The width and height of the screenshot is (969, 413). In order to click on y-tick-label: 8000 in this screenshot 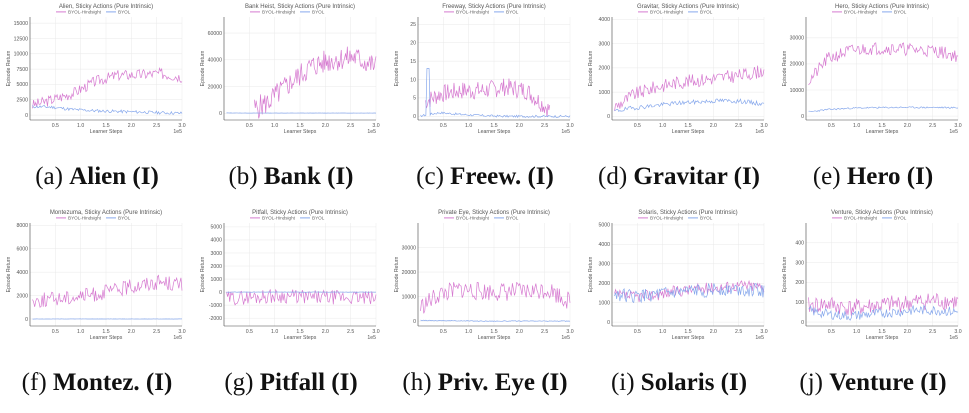, I will do `click(22, 226)`.